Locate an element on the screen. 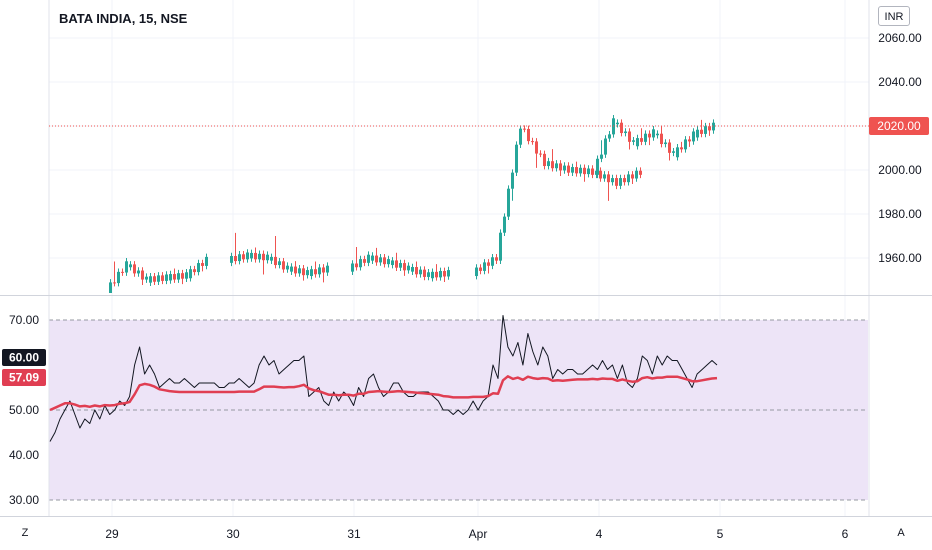 This screenshot has width=932, height=550. rsi-tick-label: 50.00 is located at coordinates (24, 410).